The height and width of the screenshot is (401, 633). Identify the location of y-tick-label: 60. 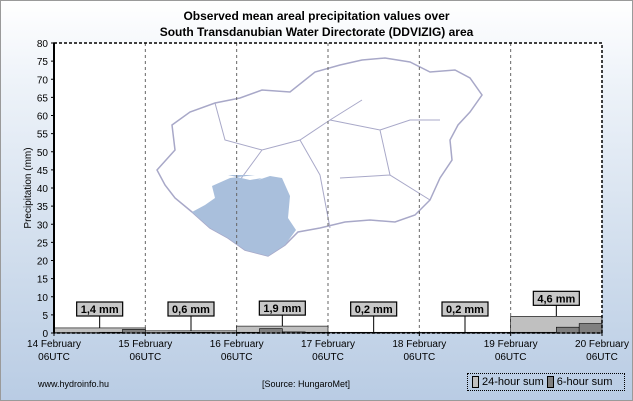
(43, 117).